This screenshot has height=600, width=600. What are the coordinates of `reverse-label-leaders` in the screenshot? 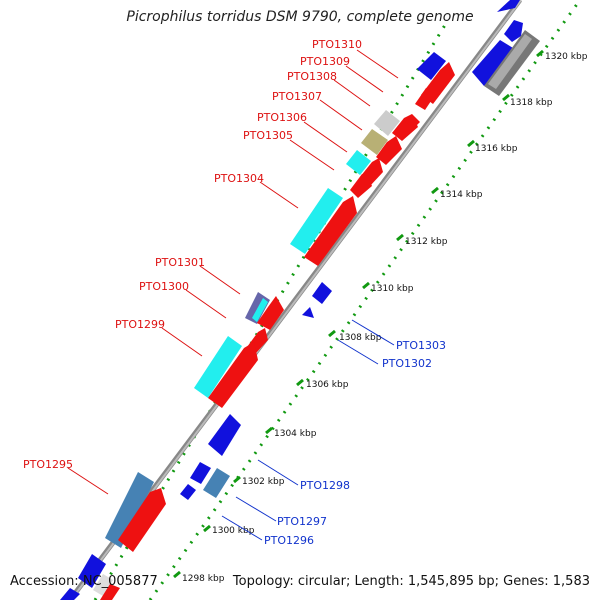 It's located at (308, 430).